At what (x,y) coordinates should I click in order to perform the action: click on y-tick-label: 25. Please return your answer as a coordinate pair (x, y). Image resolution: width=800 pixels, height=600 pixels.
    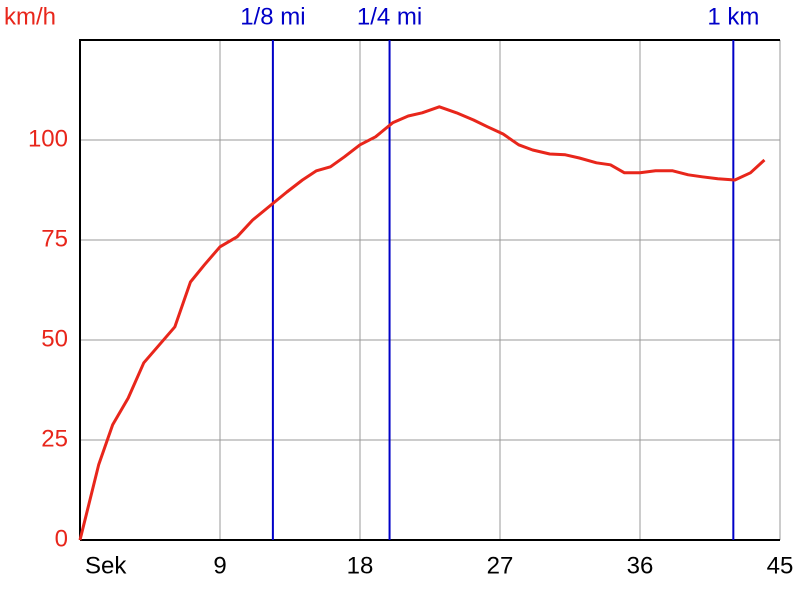
    Looking at the image, I should click on (54, 438).